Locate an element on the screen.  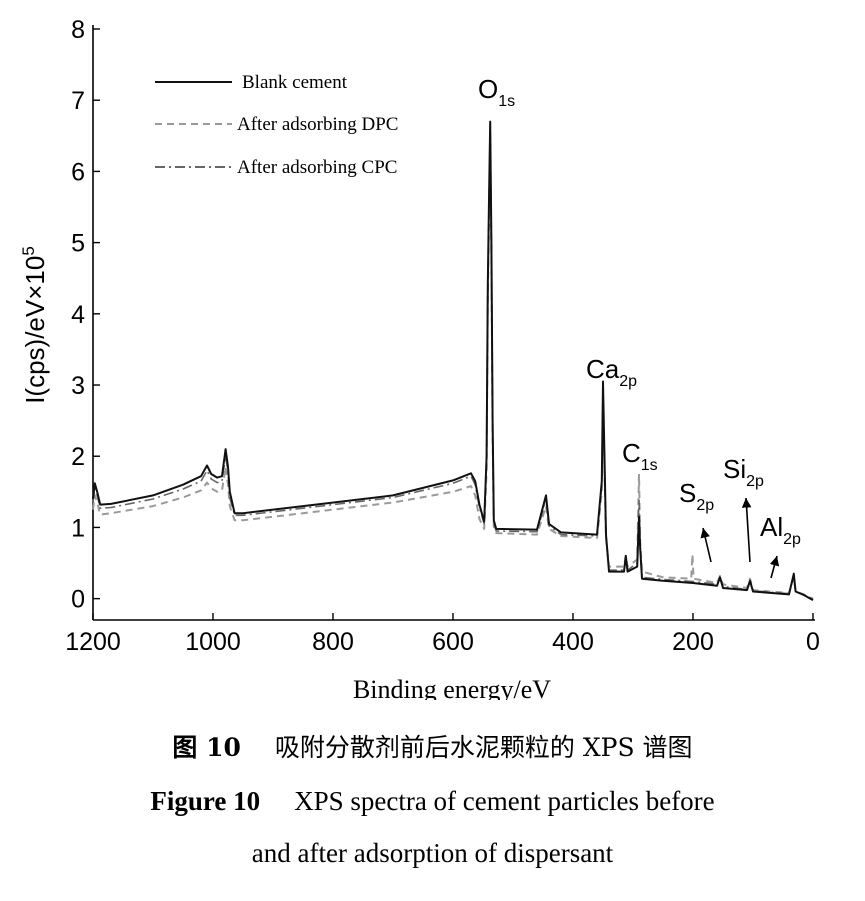
caption-en-text-line2: and after adsorption of dispersant is located at coordinates (432, 853).